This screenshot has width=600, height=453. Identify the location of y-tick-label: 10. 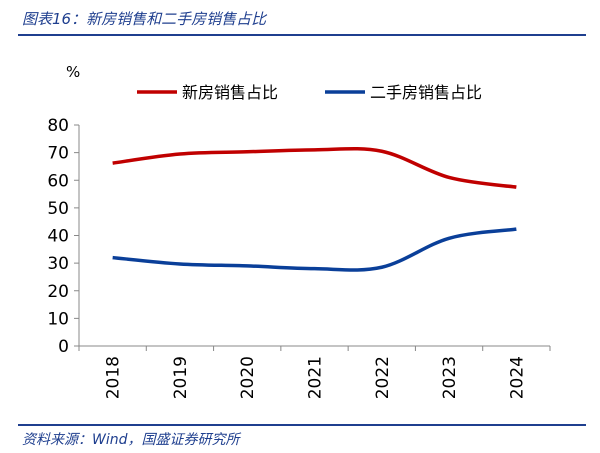
(58, 319).